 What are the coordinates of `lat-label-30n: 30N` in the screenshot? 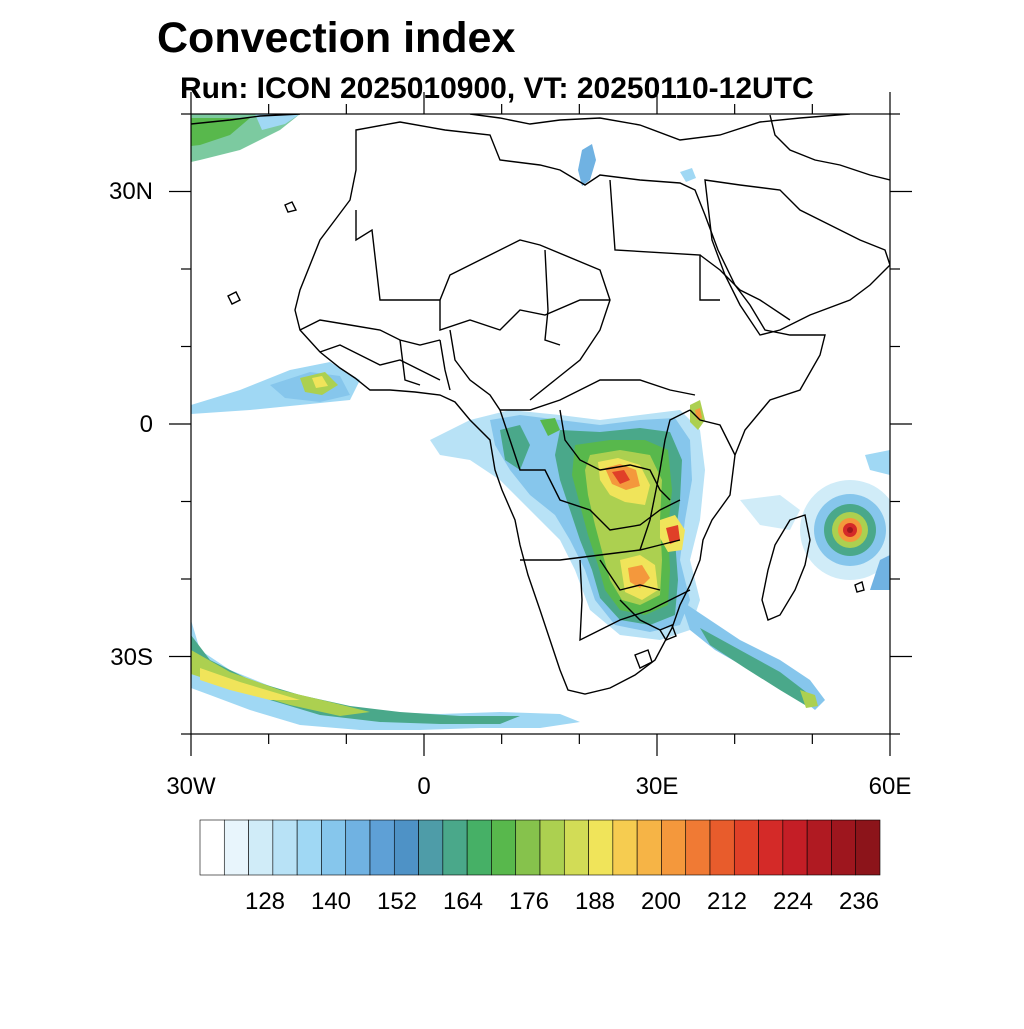 It's located at (130, 191).